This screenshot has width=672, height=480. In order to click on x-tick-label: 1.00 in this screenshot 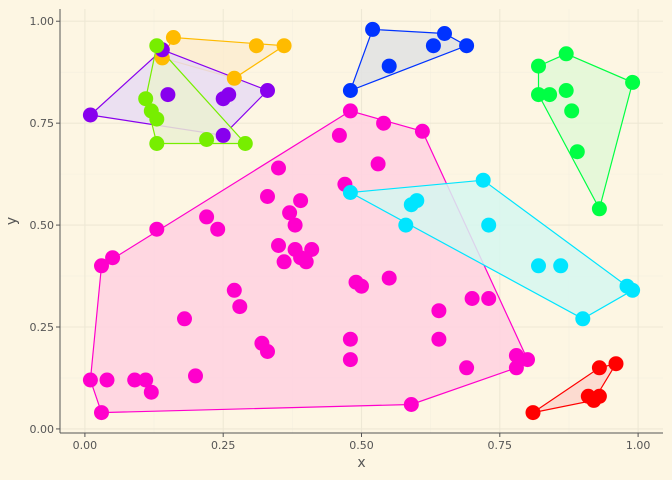, I will do `click(638, 445)`.